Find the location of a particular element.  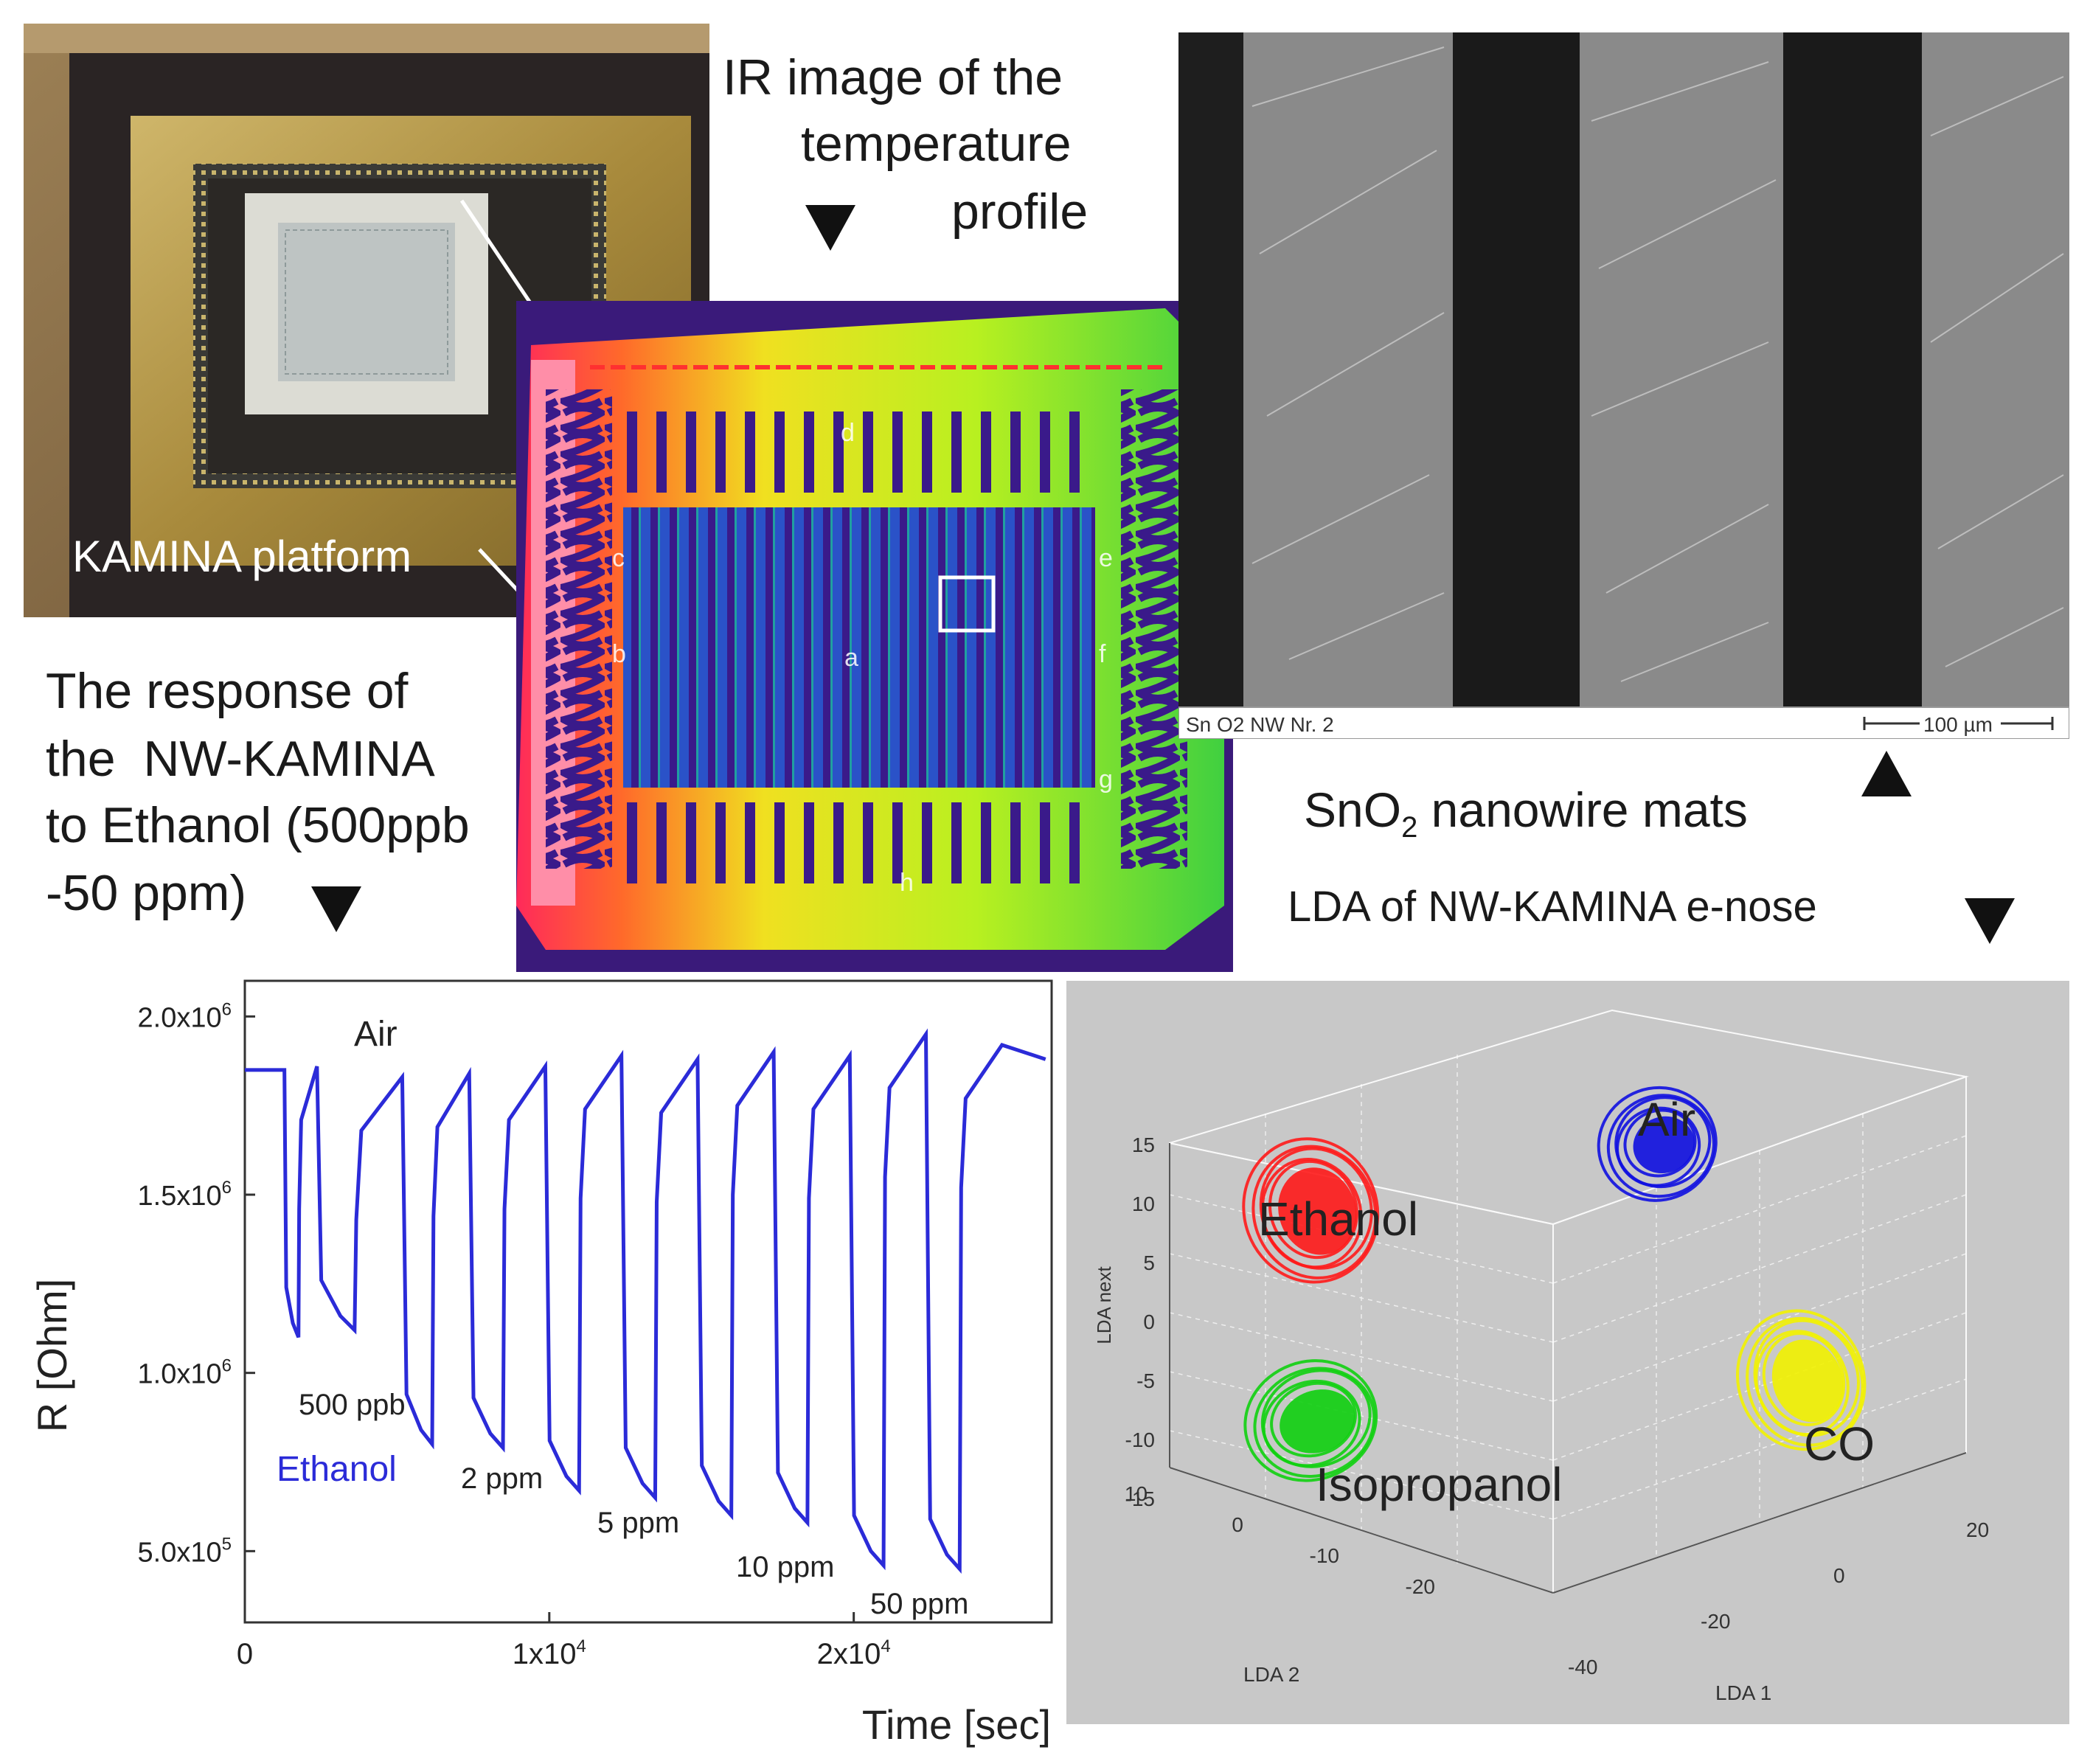

lda-y-label: LDA 2 is located at coordinates (1271, 1674).